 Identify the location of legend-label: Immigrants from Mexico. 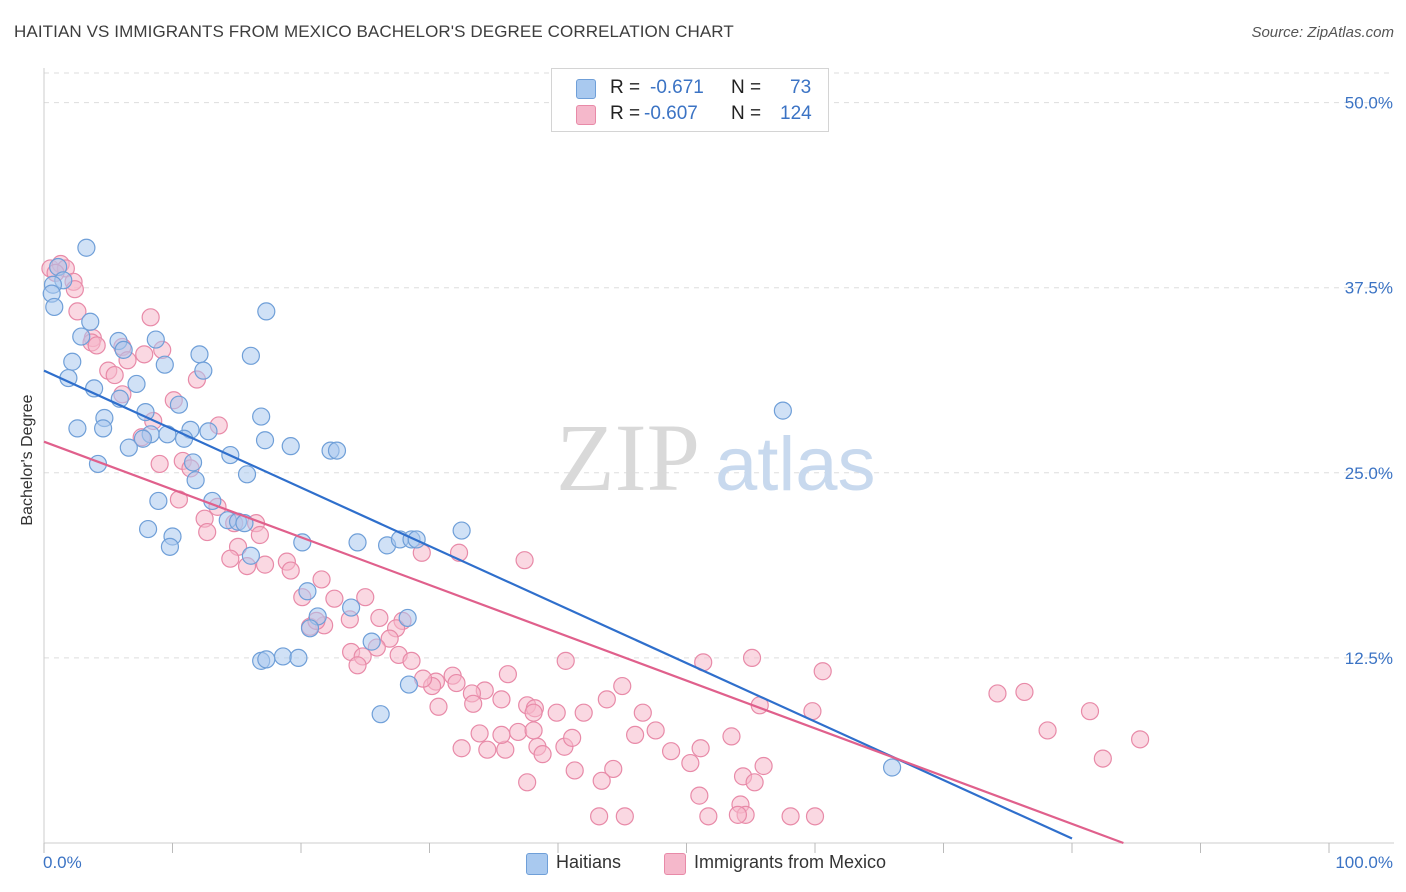
(790, 862).